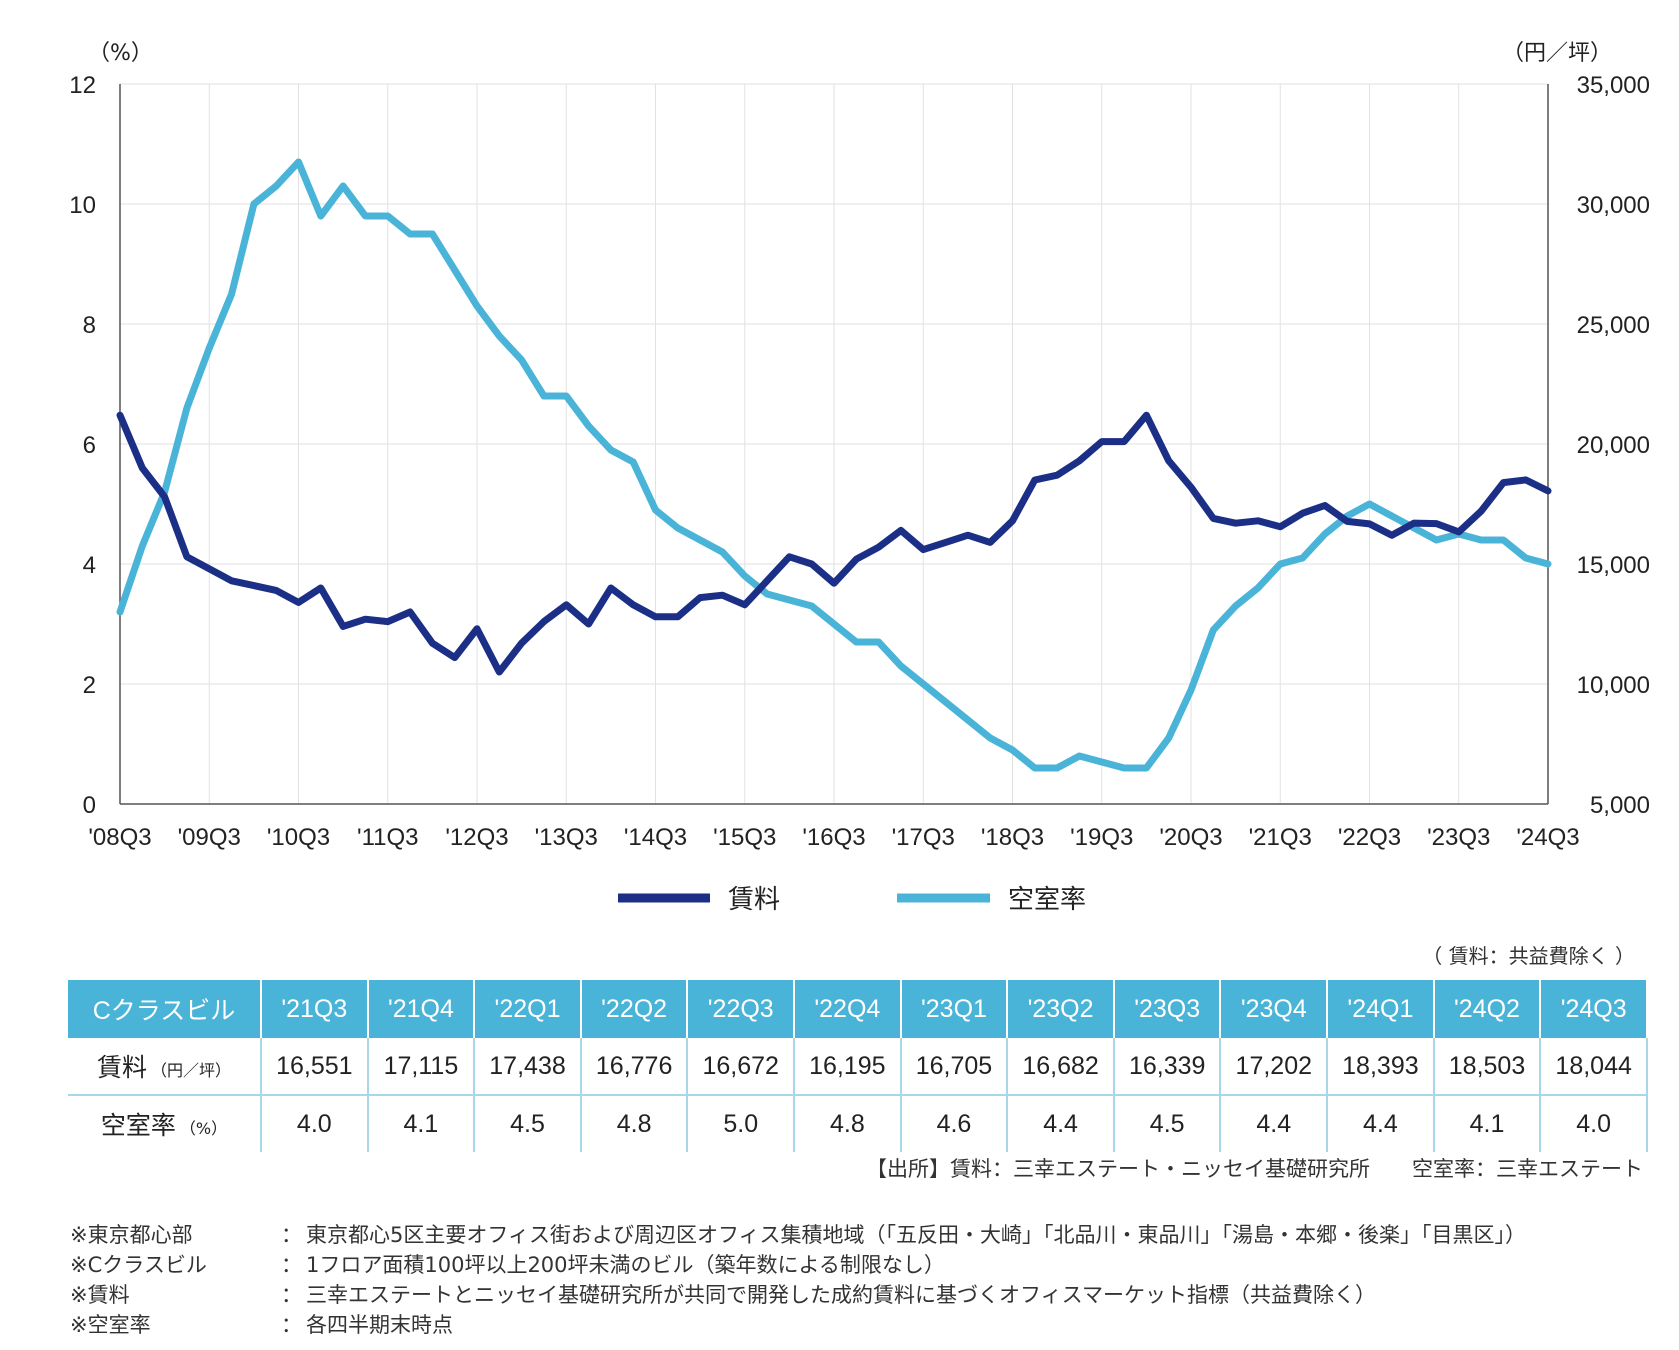  What do you see at coordinates (954, 1123) in the screenshot?
I see `table-cell: 4.6` at bounding box center [954, 1123].